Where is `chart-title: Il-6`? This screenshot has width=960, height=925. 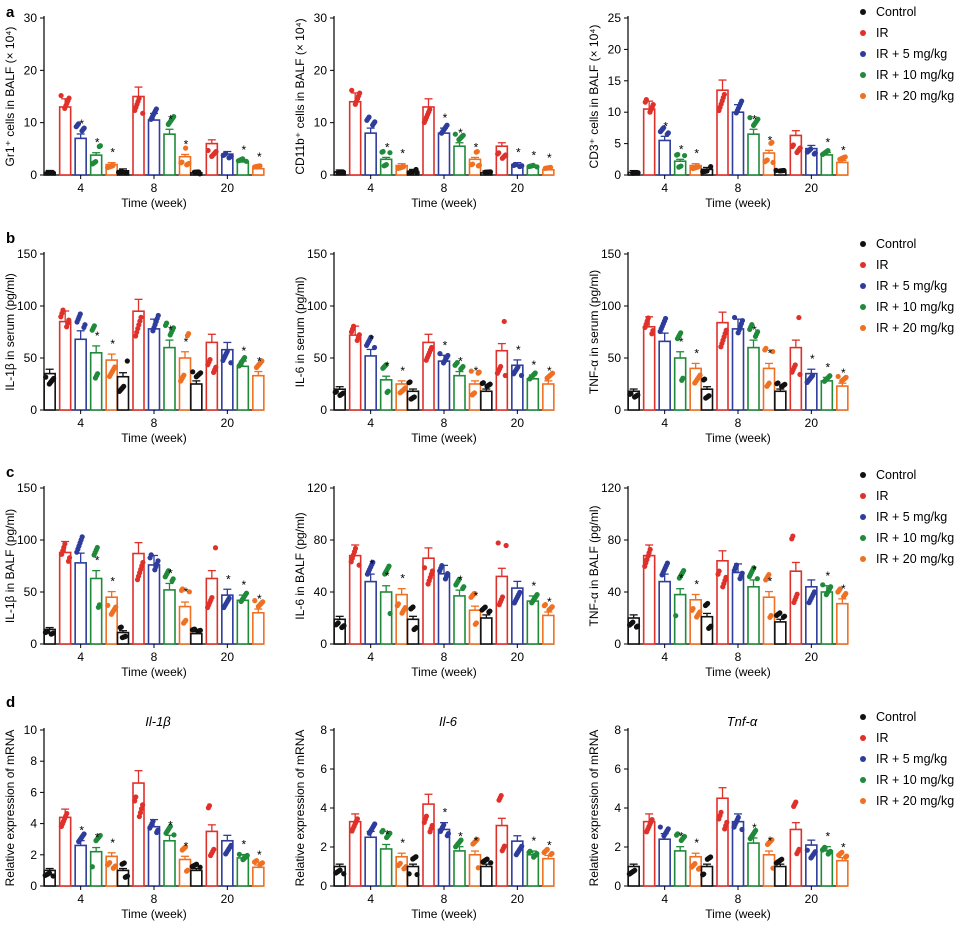
chart-title: Il-6 is located at coordinates (448, 721).